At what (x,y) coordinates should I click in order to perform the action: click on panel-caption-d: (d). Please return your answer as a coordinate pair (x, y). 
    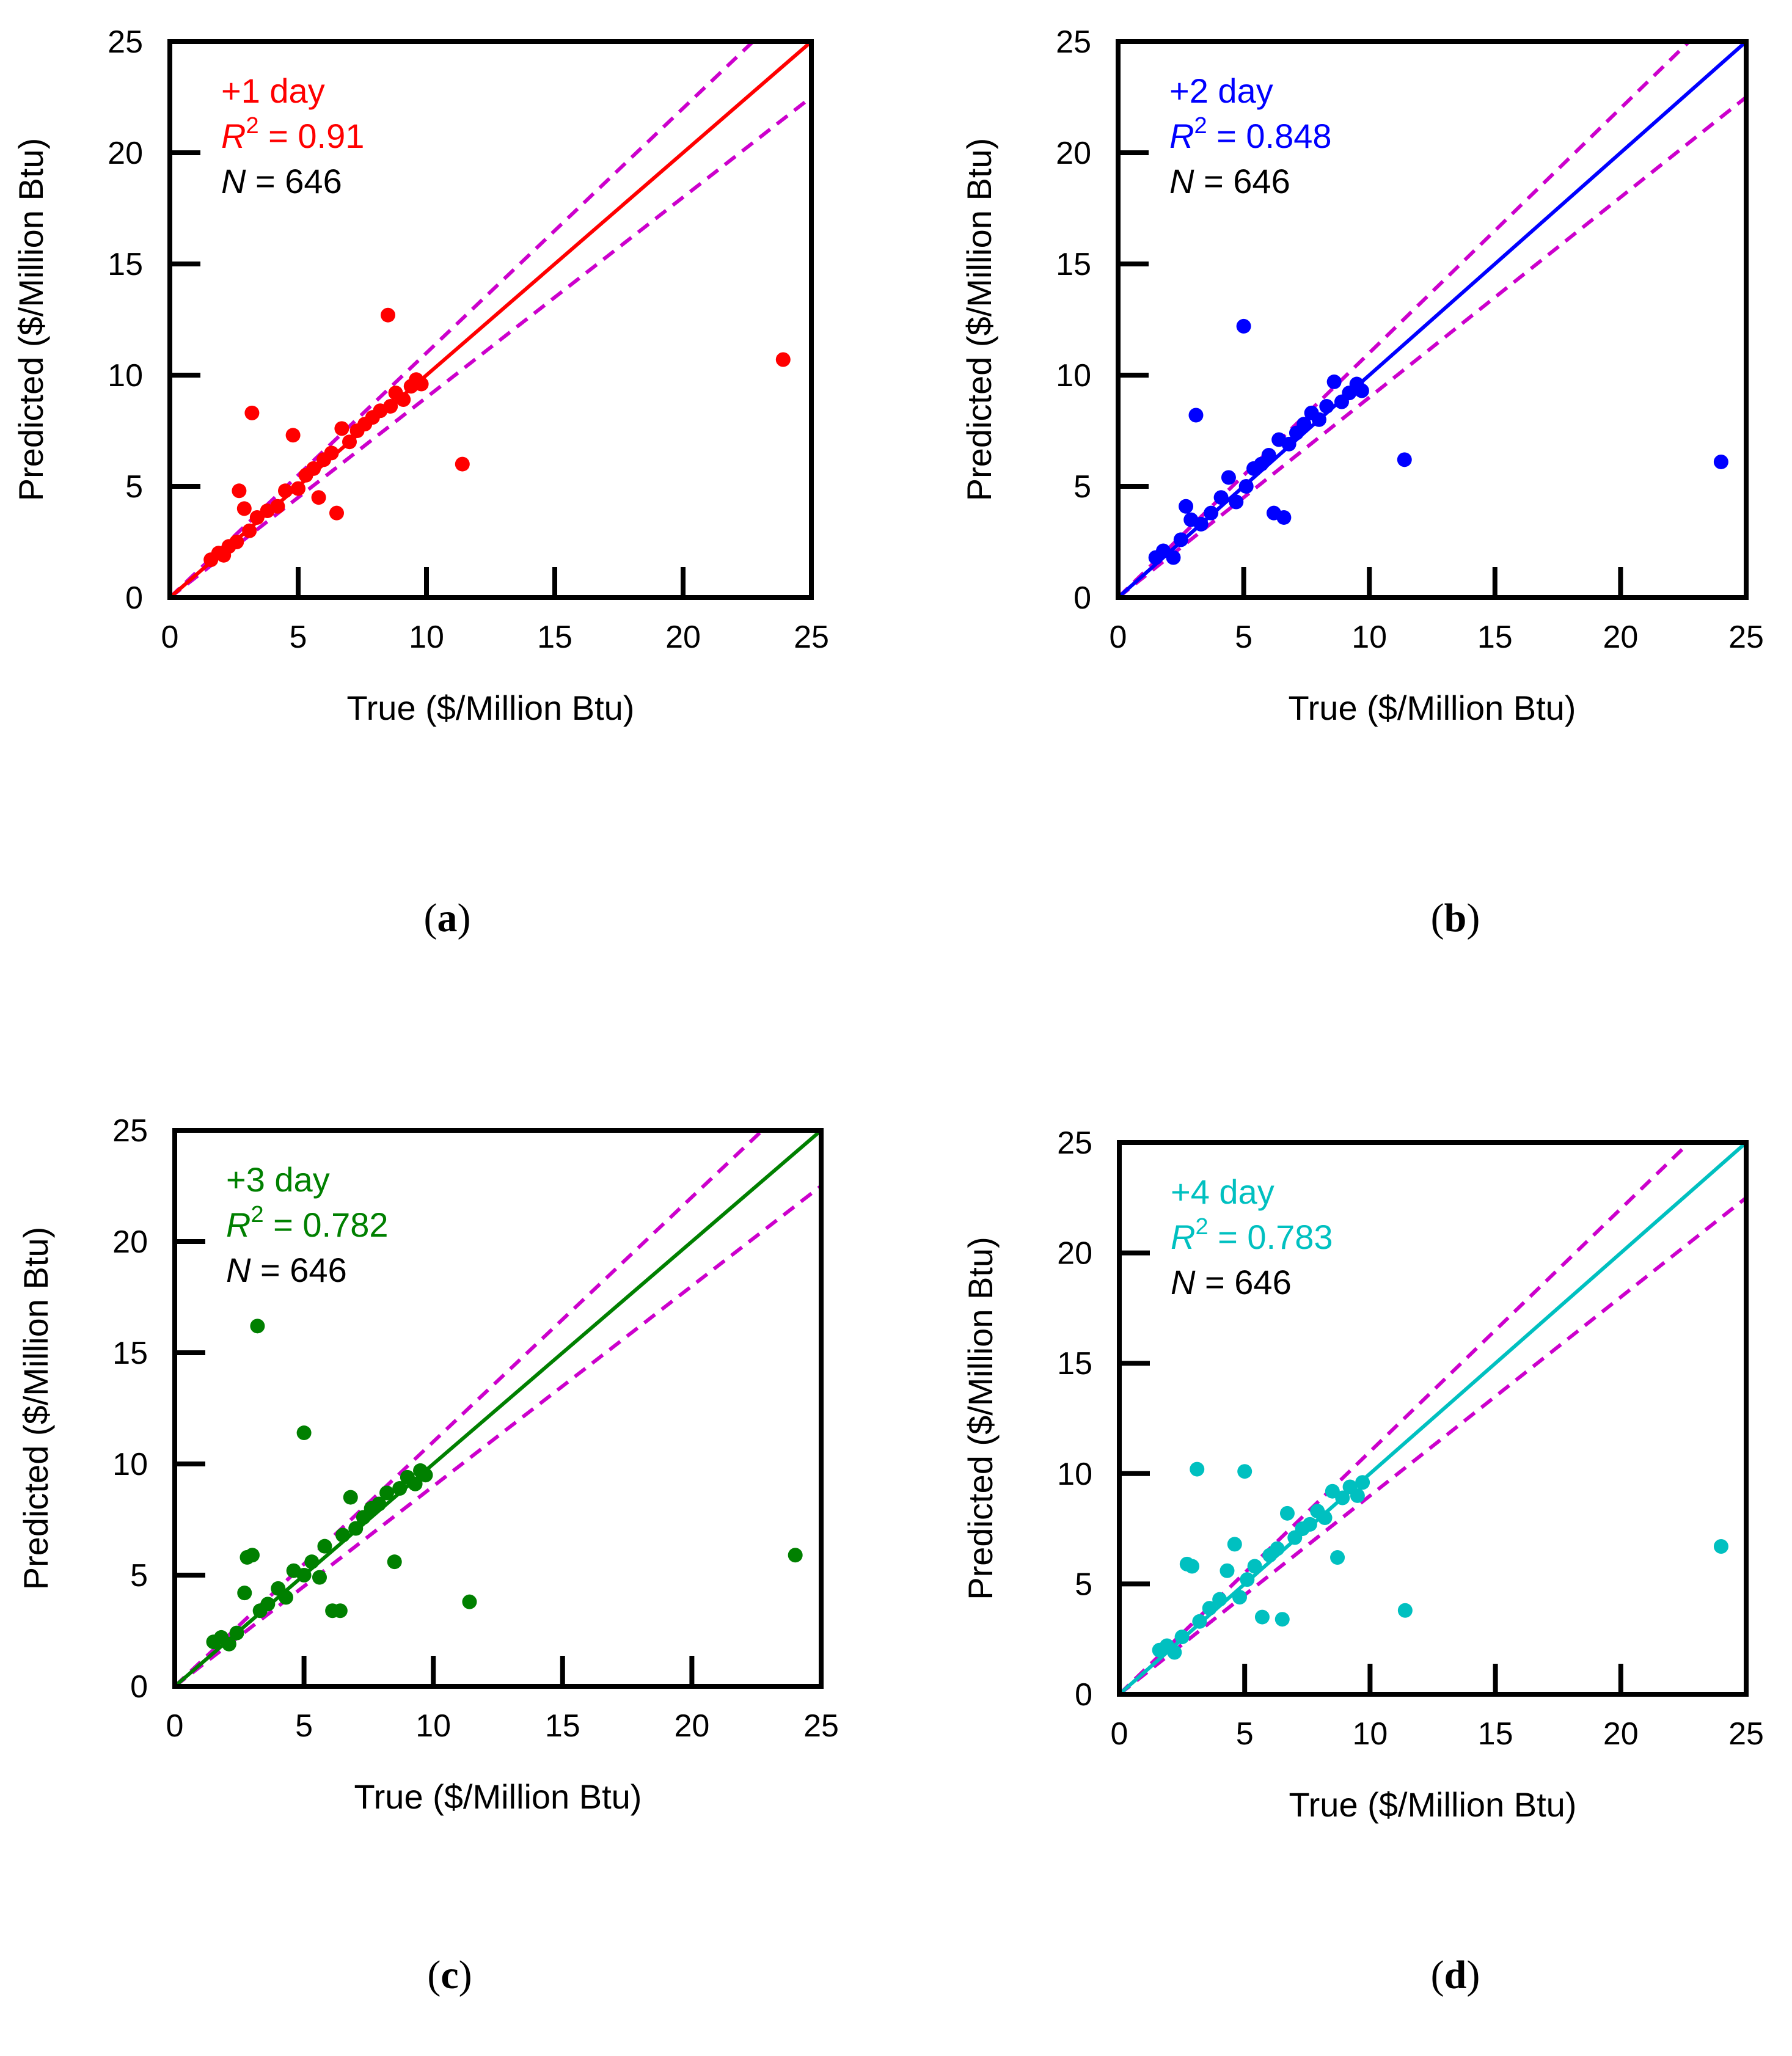
    Looking at the image, I should click on (1455, 1975).